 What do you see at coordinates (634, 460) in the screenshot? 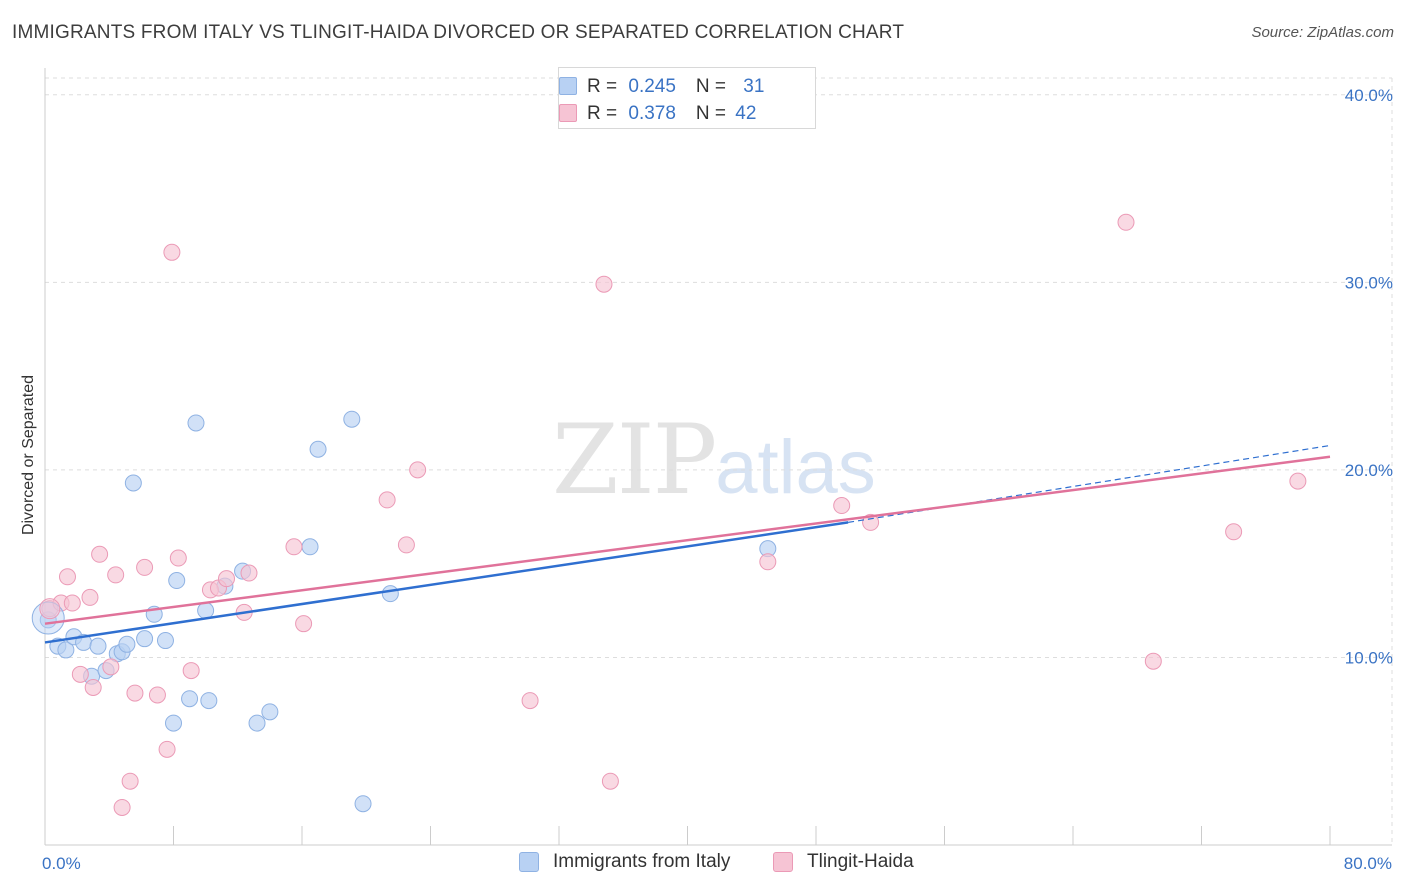
I see `watermark-zip: ZIP` at bounding box center [634, 460].